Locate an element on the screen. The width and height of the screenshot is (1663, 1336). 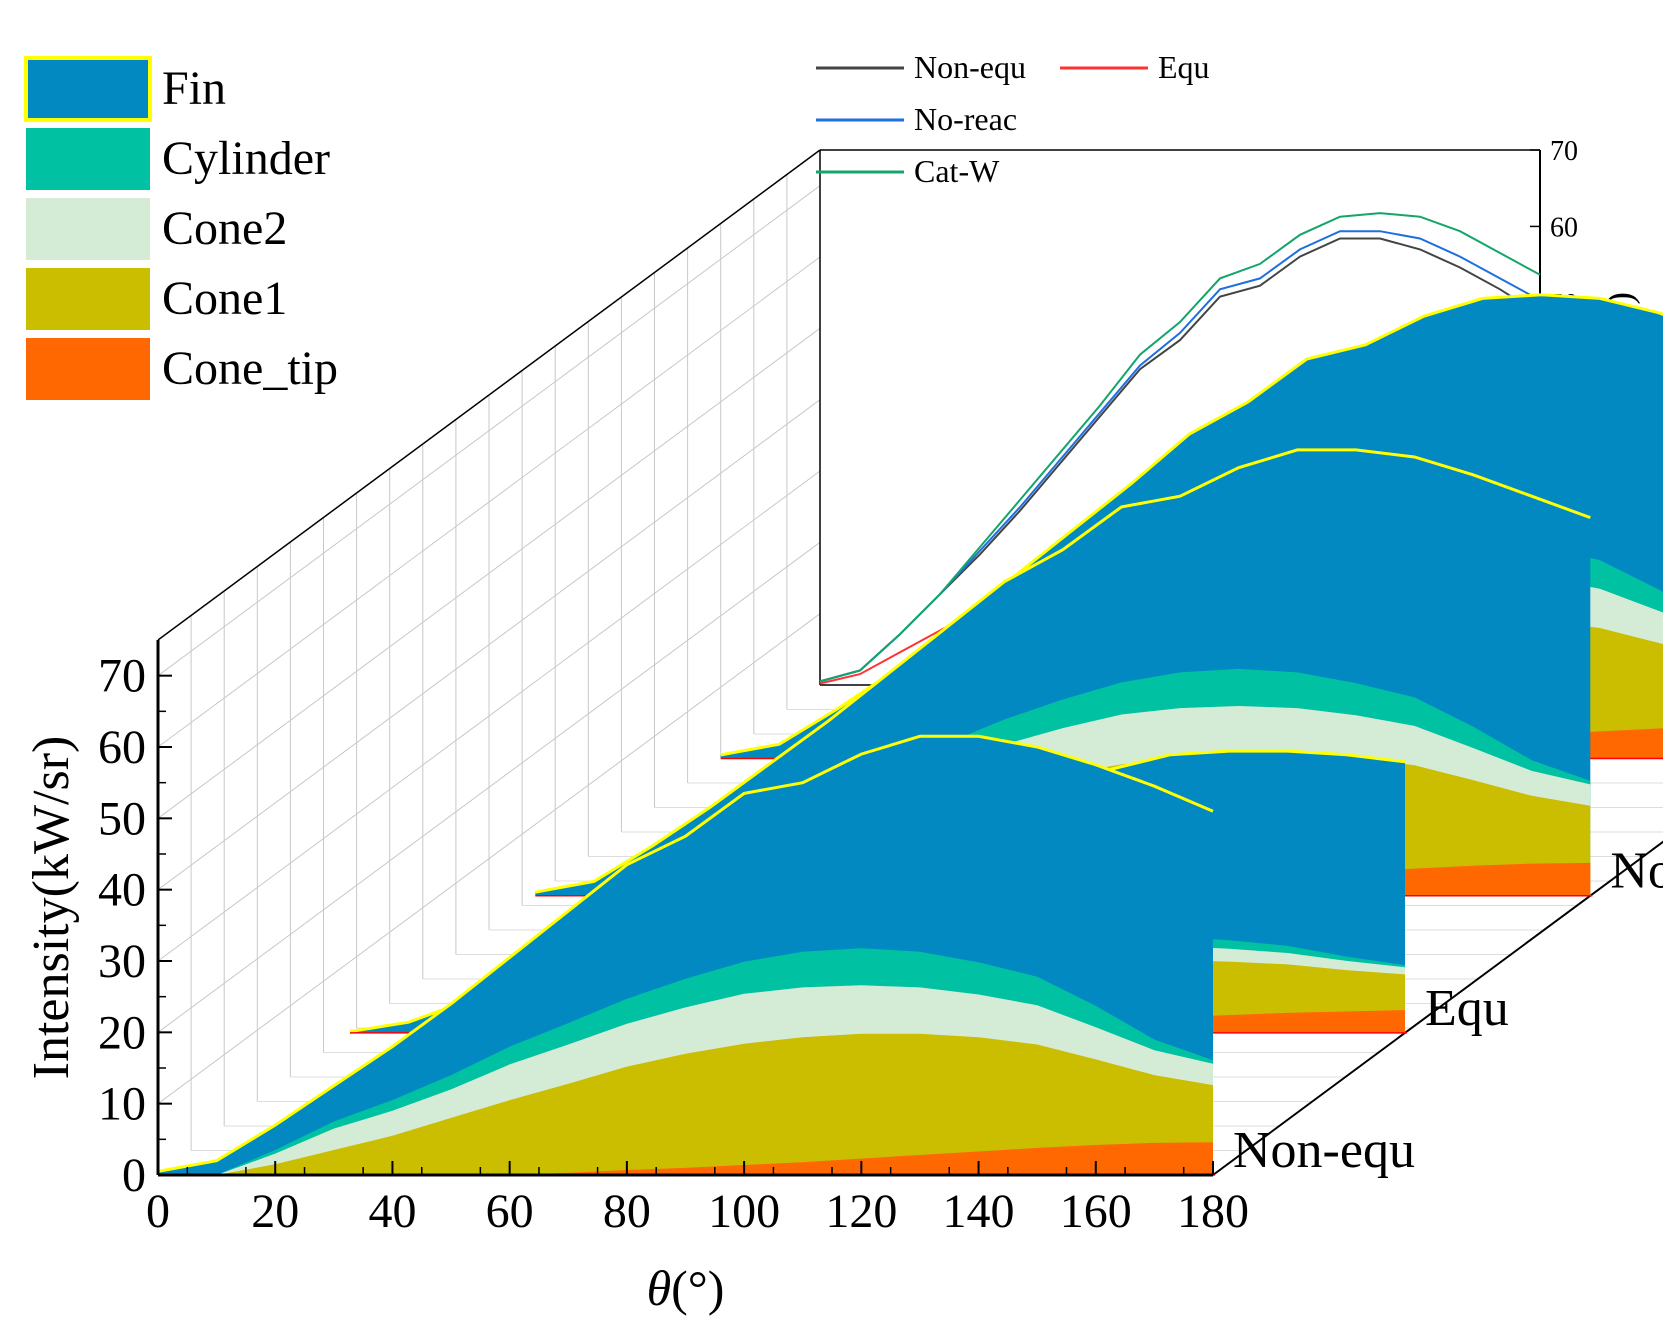
z-axis-label: Intensity(kW/sr) is located at coordinates (51, 908).